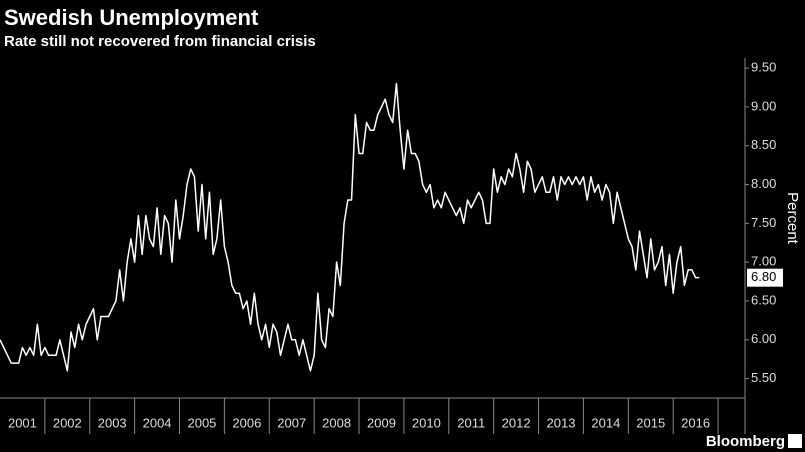 The image size is (805, 452). I want to click on chart-title: Swedish Unemployment, so click(131, 17).